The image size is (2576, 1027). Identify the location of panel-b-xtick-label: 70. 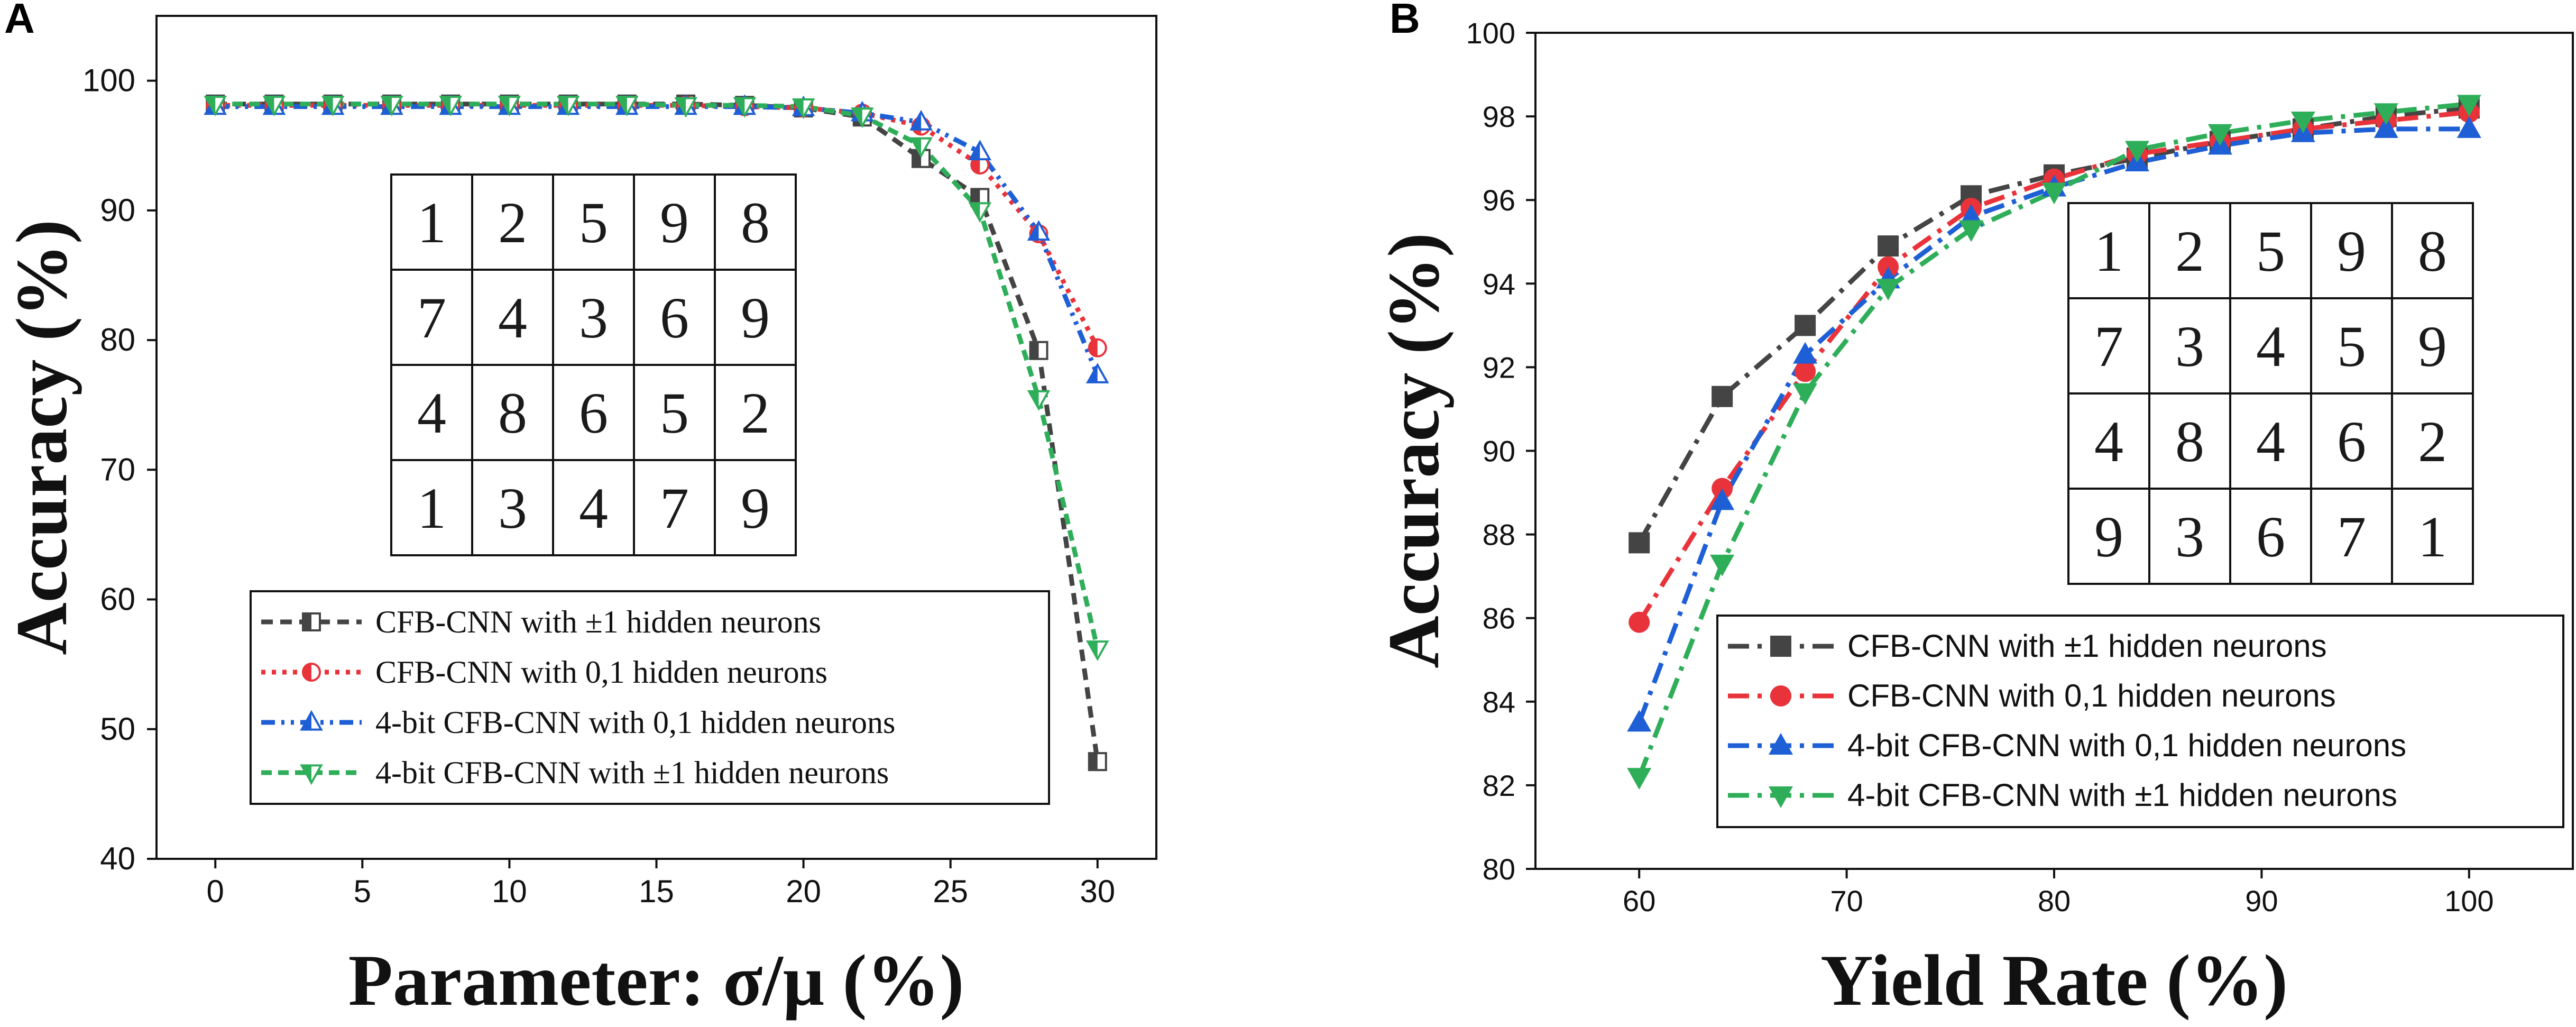
(1846, 901).